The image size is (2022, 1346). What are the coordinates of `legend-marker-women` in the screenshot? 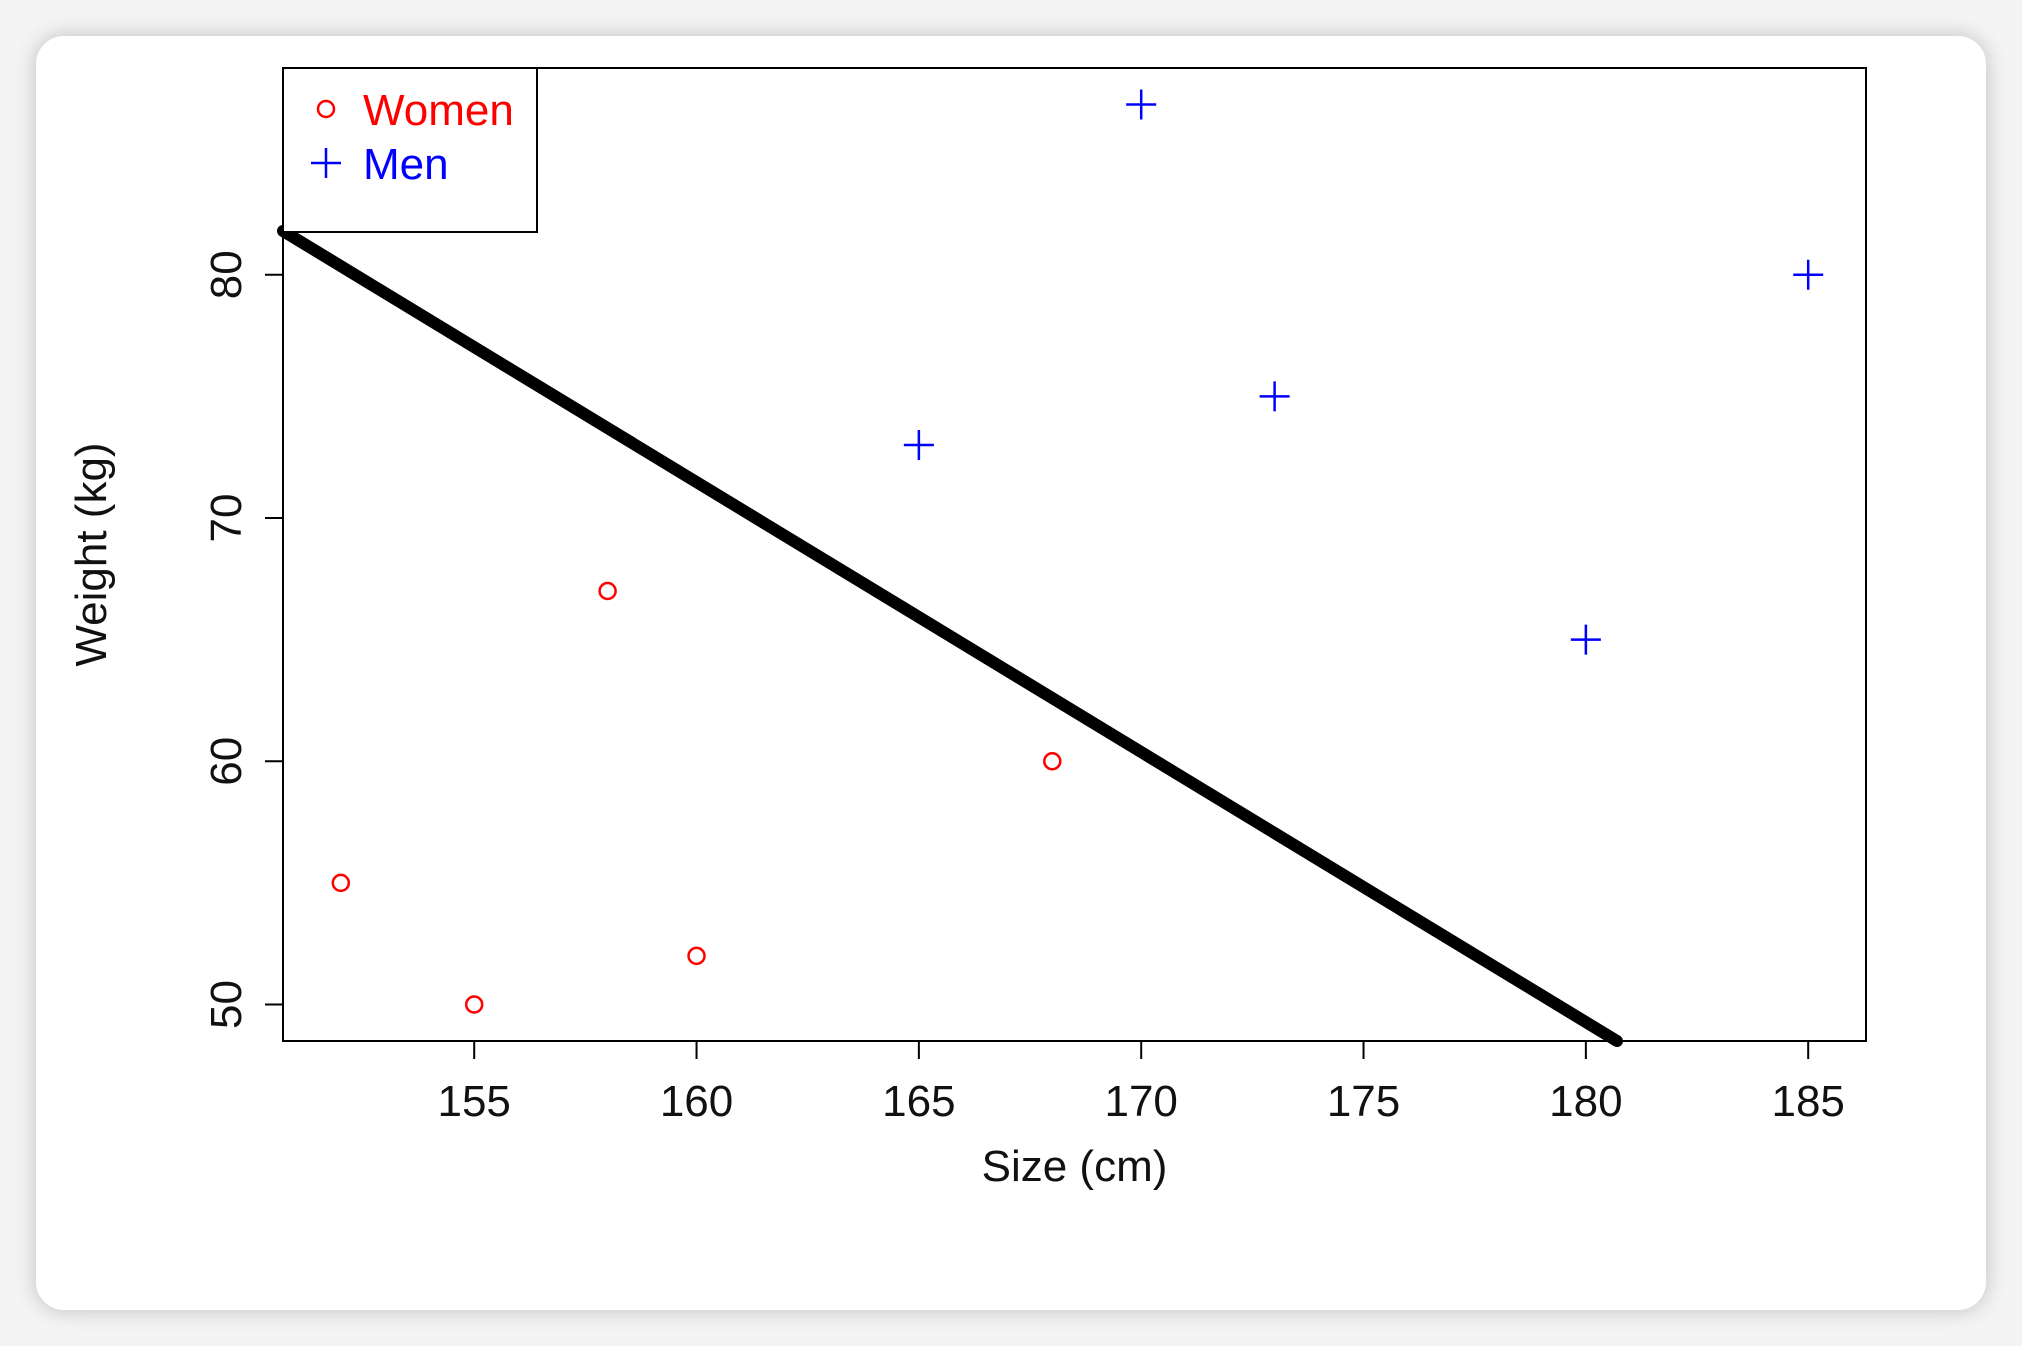 It's located at (326, 109).